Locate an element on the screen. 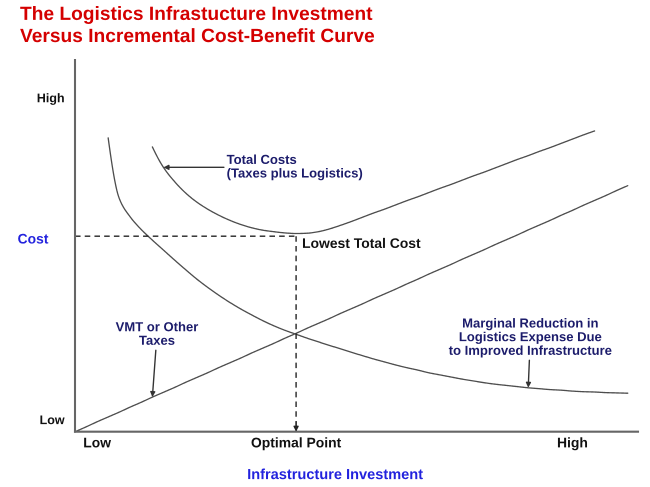  text: High is located at coordinates (51, 99).